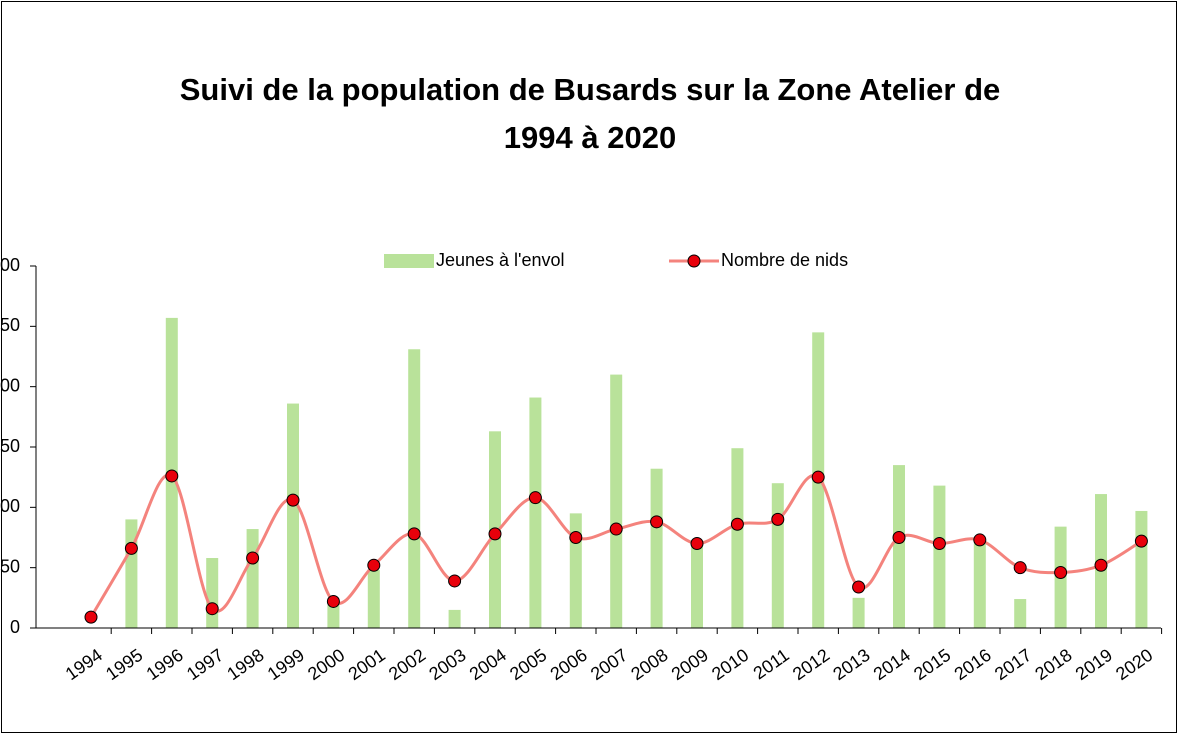  What do you see at coordinates (730, 664) in the screenshot?
I see `x-tick-label: 2010` at bounding box center [730, 664].